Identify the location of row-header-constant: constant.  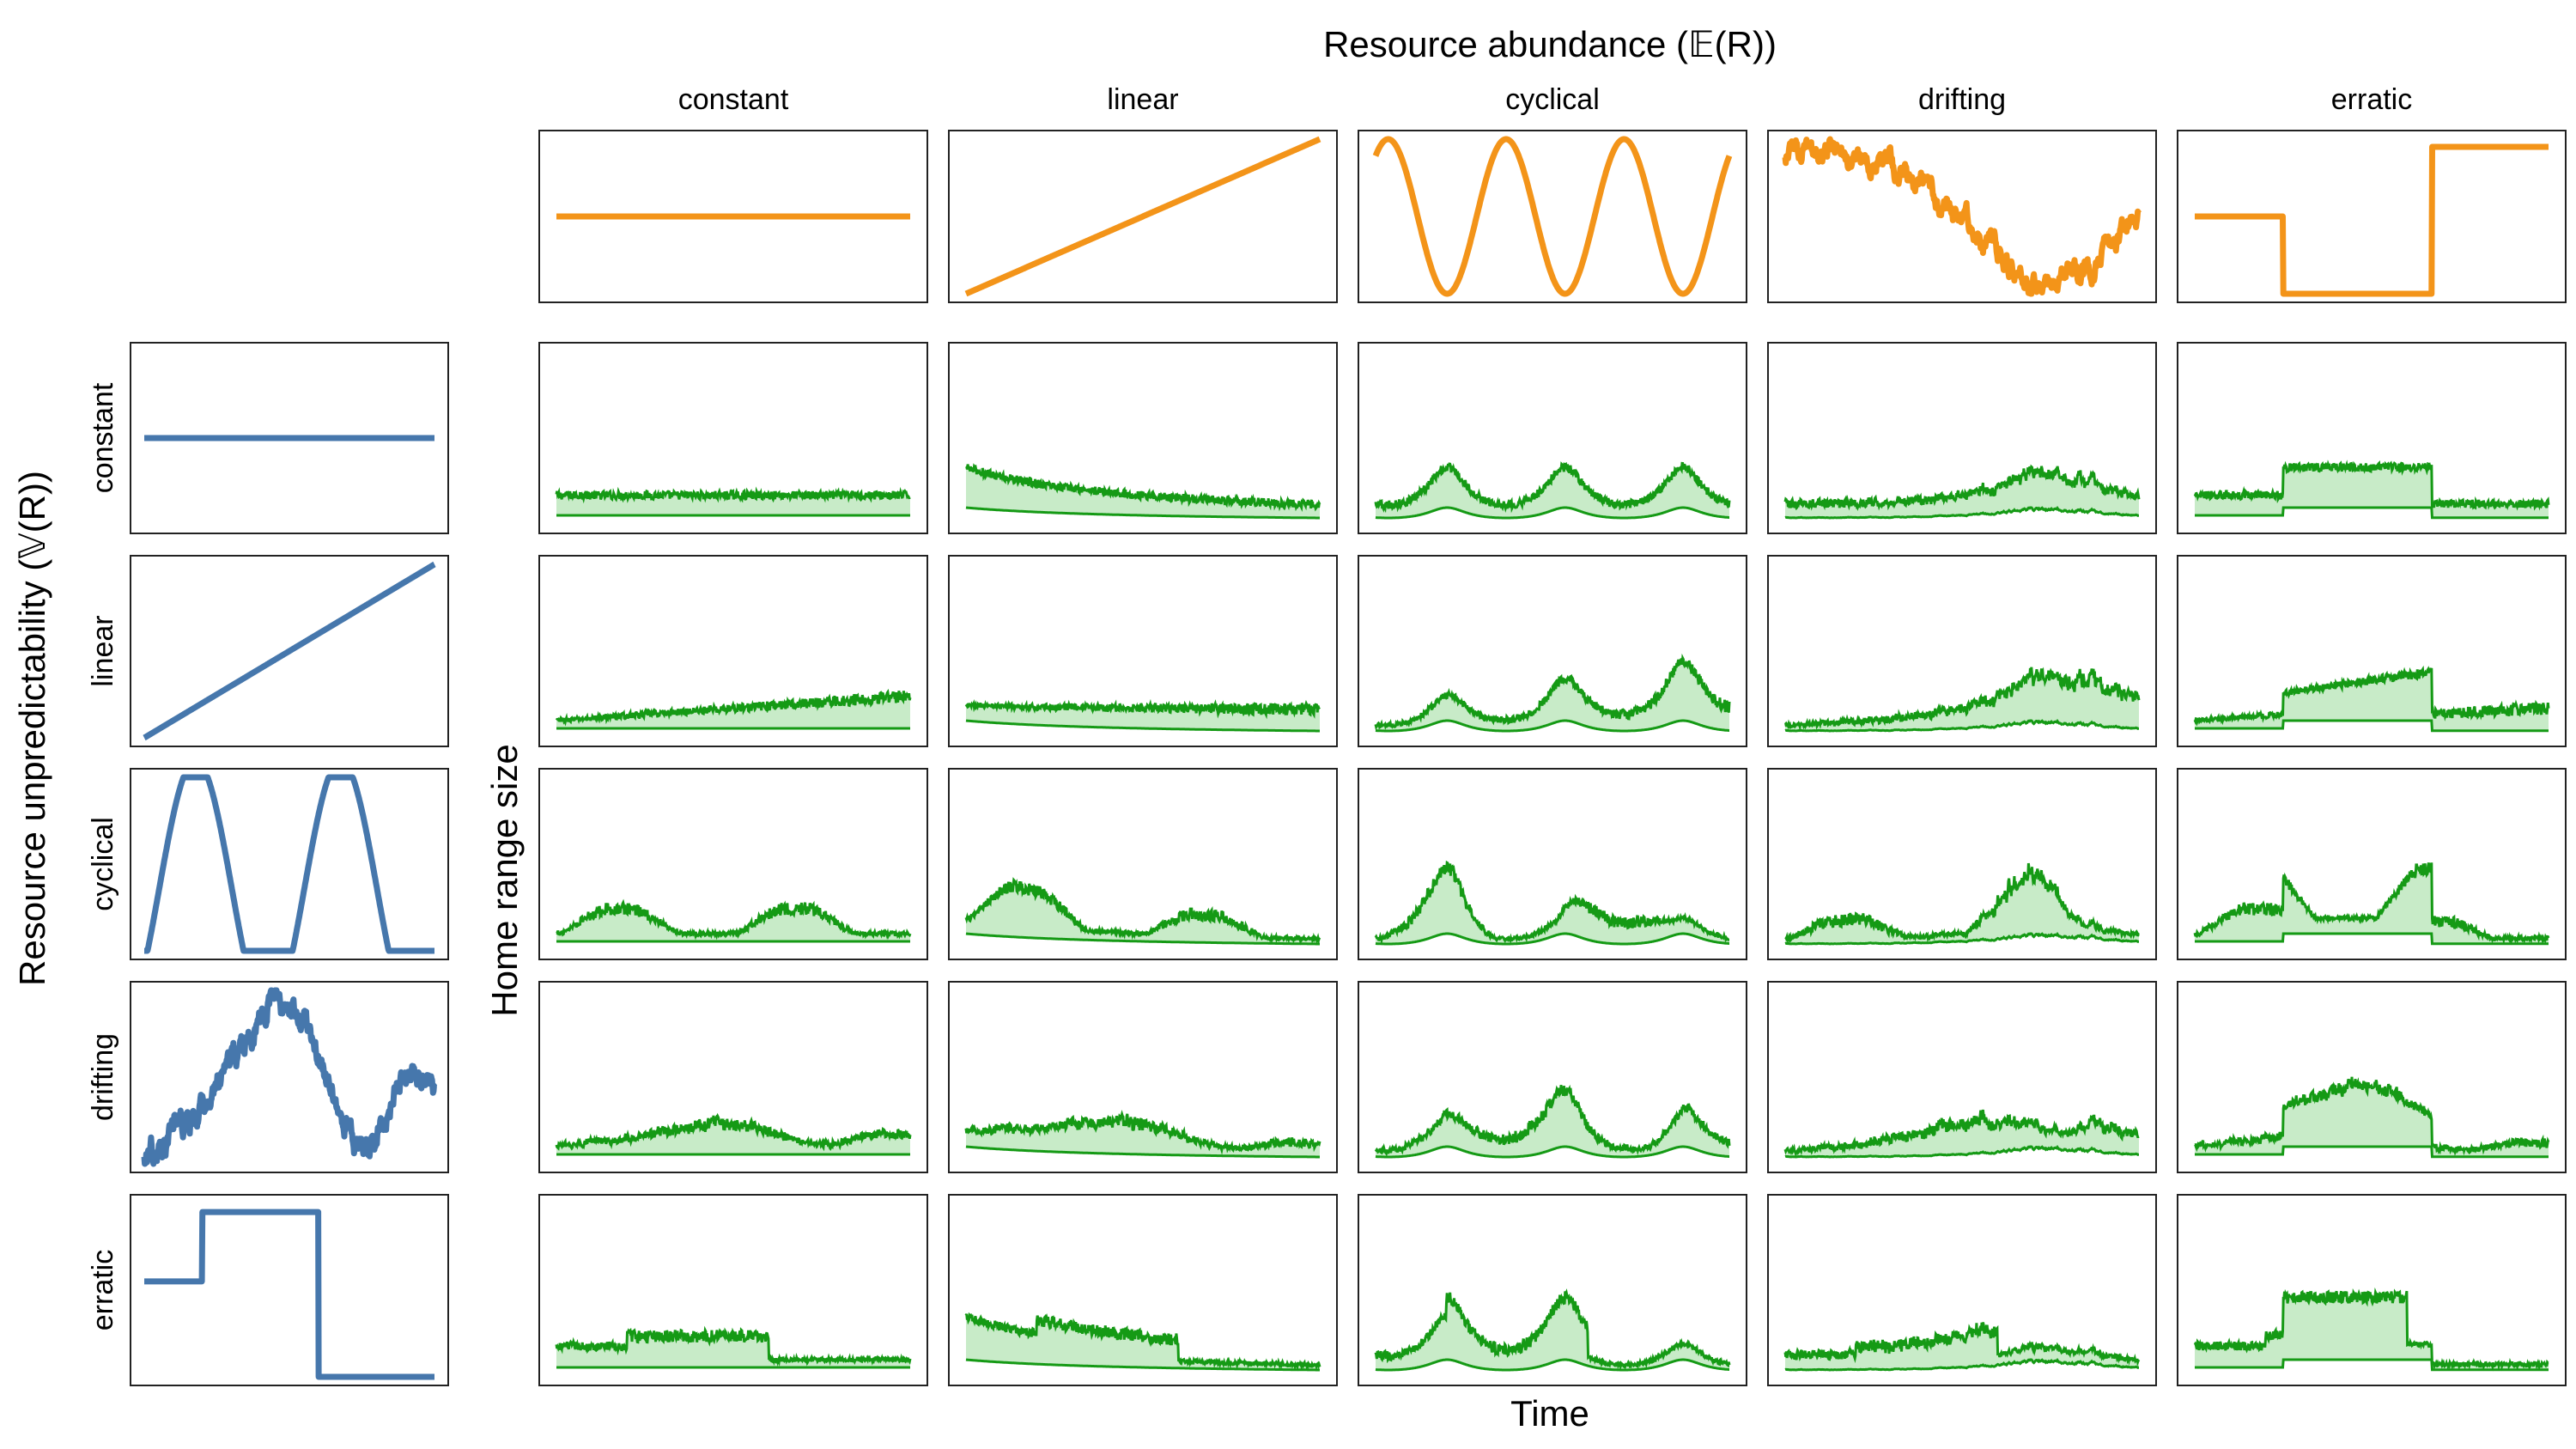
(103, 437).